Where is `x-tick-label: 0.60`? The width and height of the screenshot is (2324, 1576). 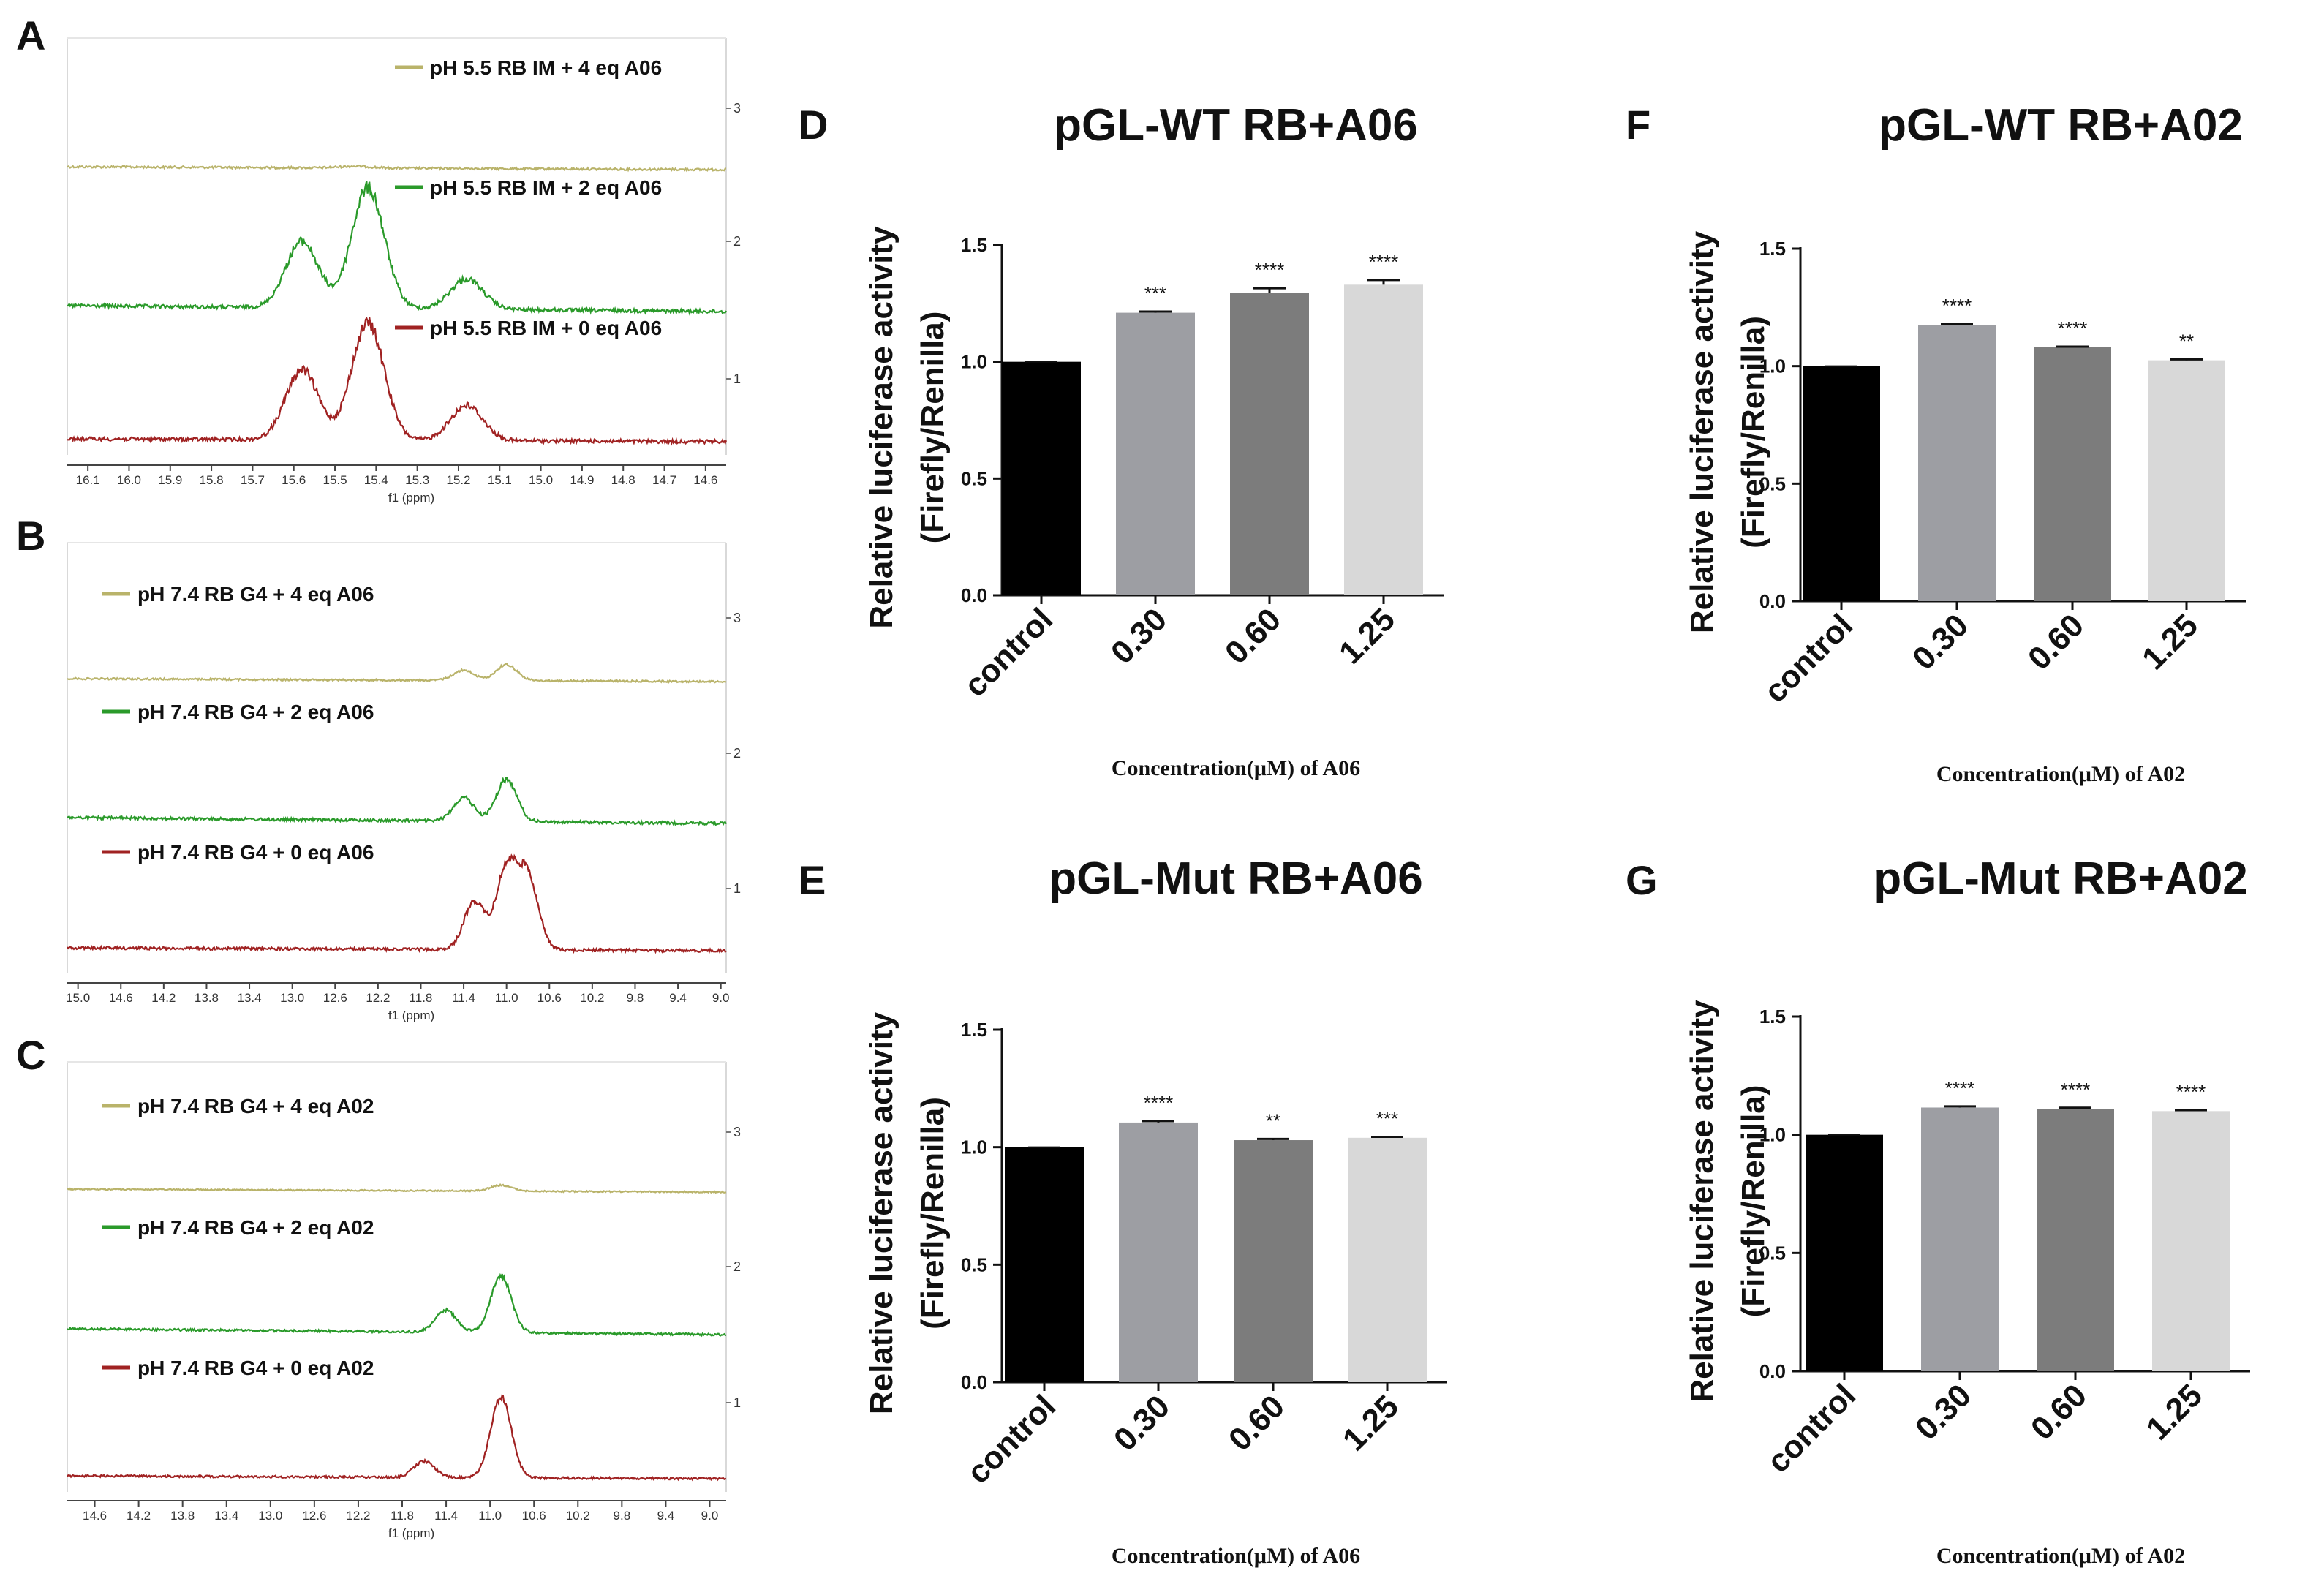 x-tick-label: 0.60 is located at coordinates (1253, 636).